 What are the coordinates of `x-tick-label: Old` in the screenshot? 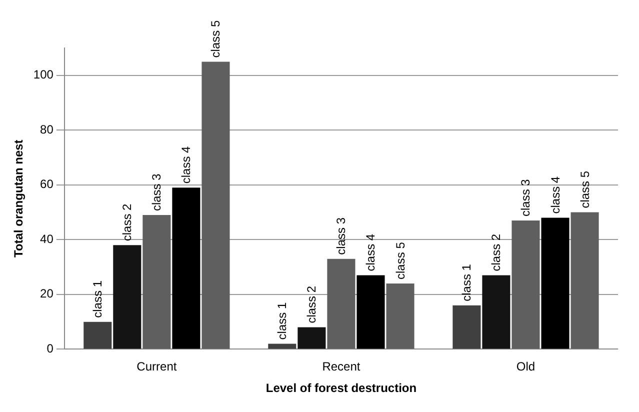 It's located at (526, 367).